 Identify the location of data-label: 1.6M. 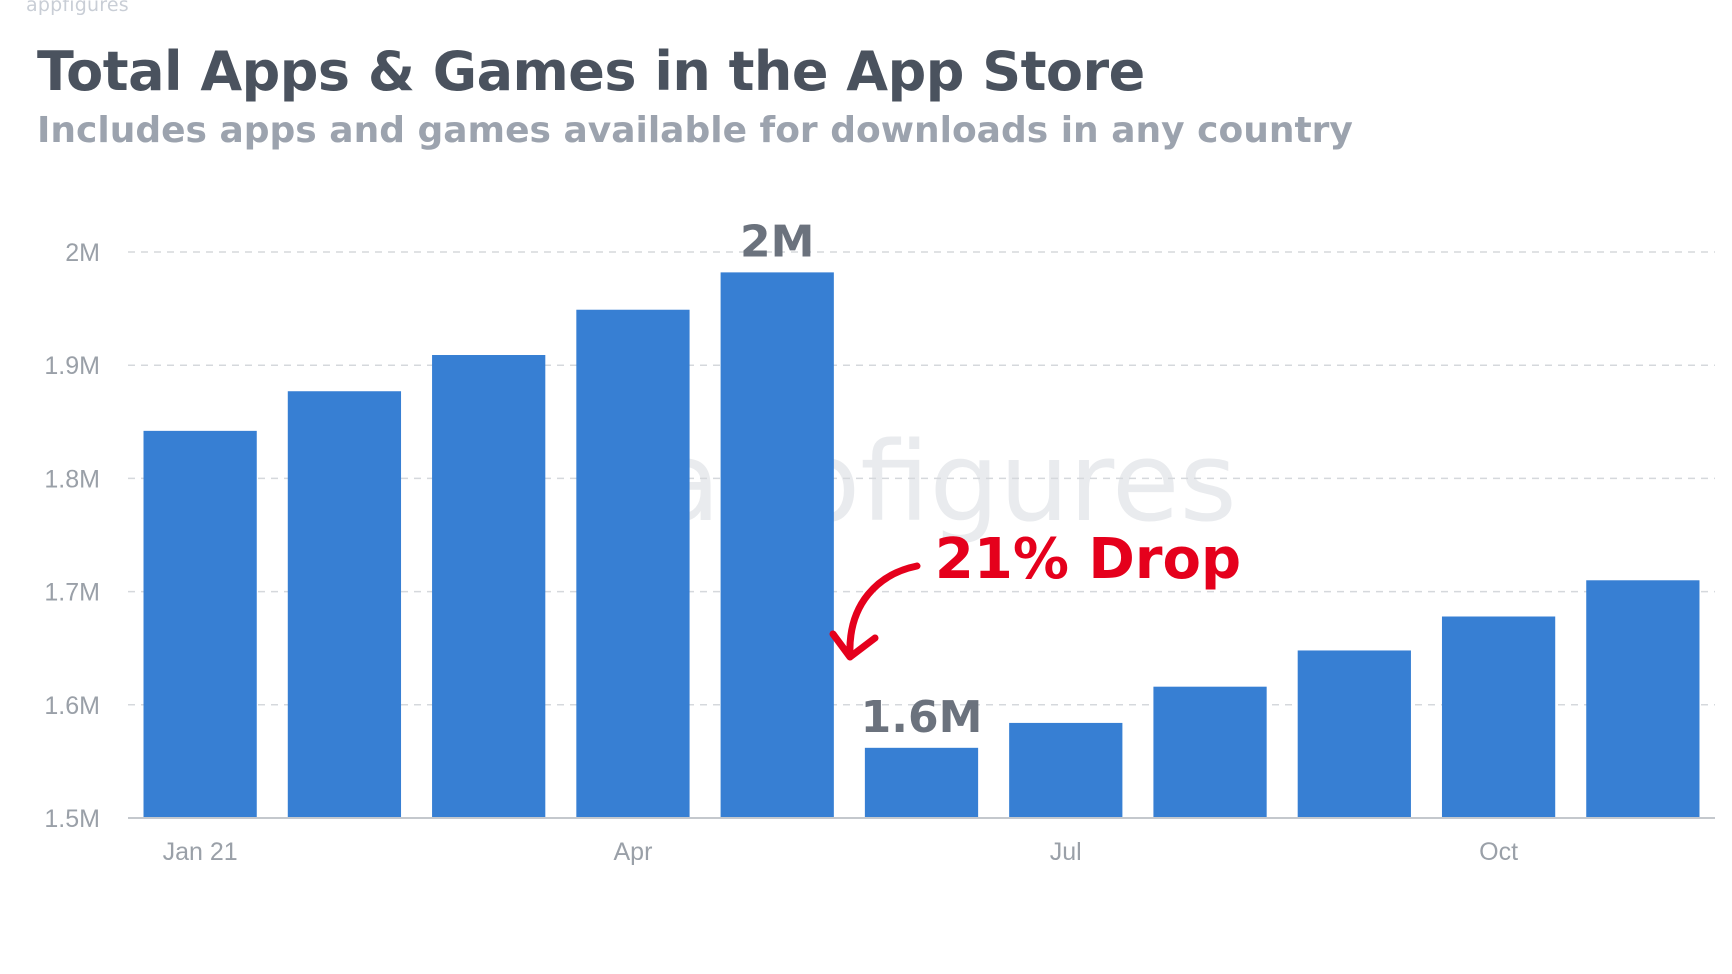
(922, 717).